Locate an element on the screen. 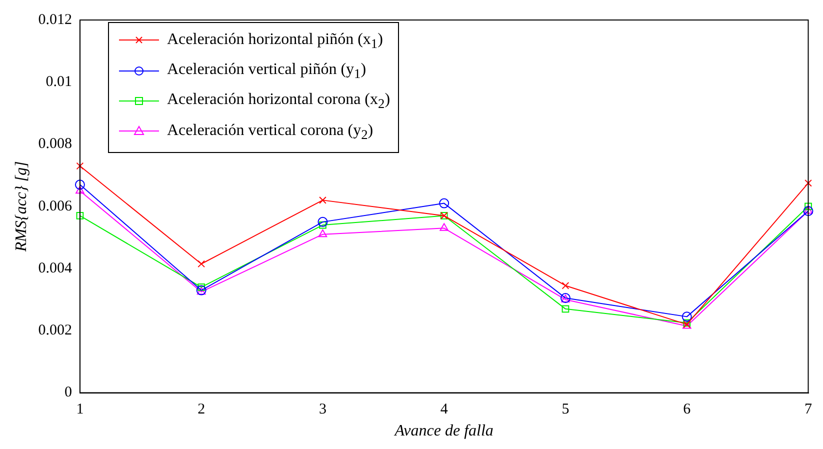  legend-label: Aceleración horizontal corona (x$_{2}$) is located at coordinates (278, 101).